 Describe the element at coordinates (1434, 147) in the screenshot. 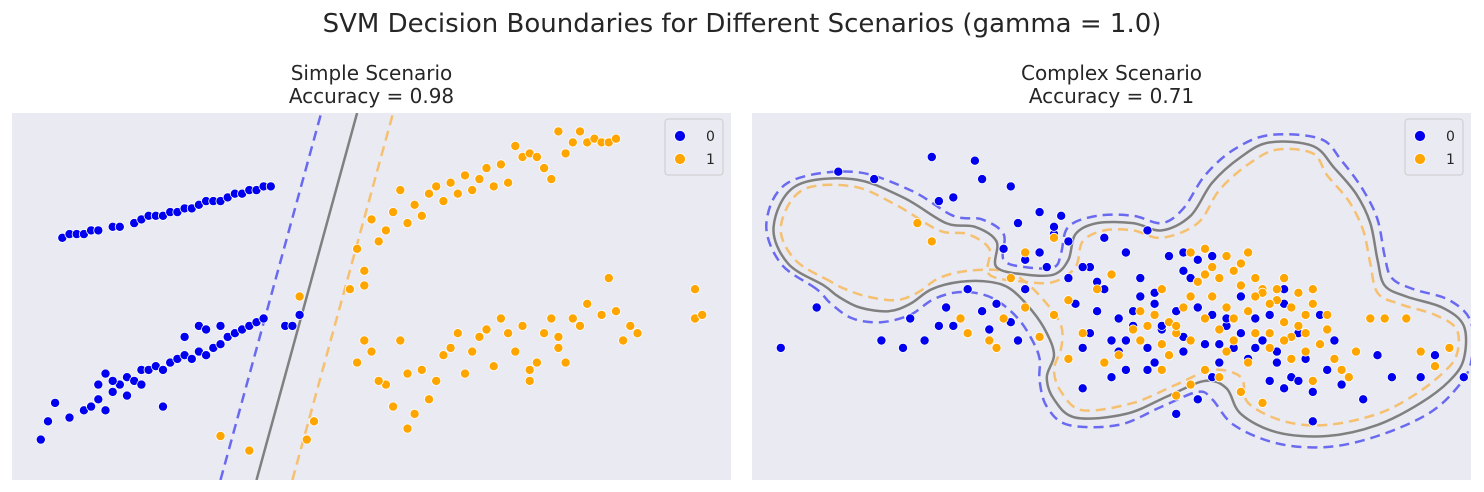

I see `legend: 01` at that location.